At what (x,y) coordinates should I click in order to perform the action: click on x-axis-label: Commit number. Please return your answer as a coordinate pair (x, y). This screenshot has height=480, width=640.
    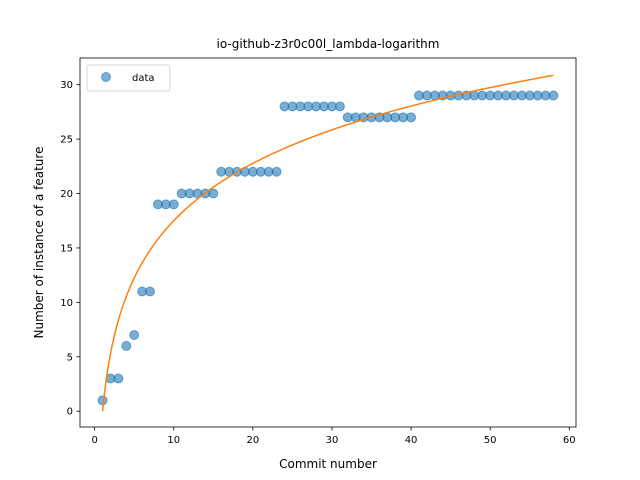
    Looking at the image, I should click on (328, 464).